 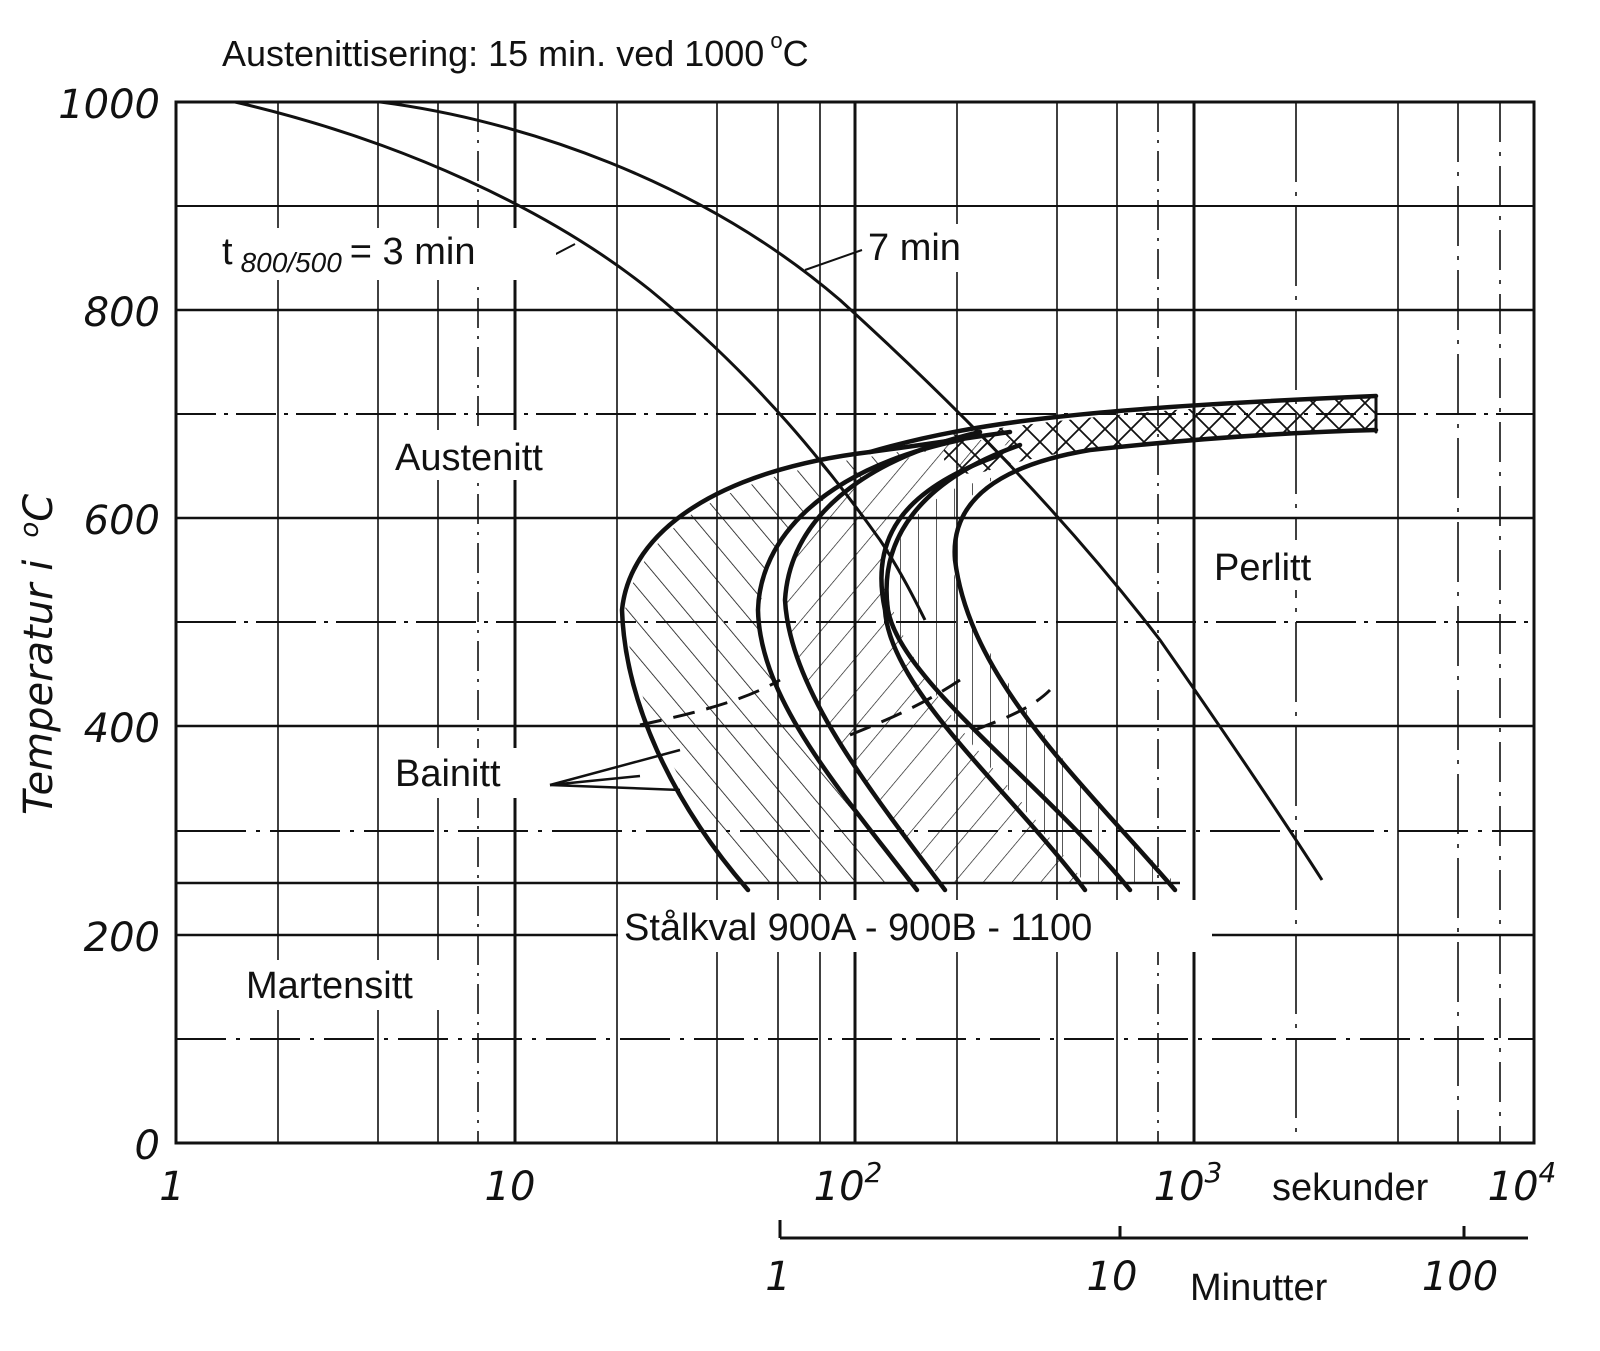 I want to click on curve-900a-start, so click(x=816, y=661).